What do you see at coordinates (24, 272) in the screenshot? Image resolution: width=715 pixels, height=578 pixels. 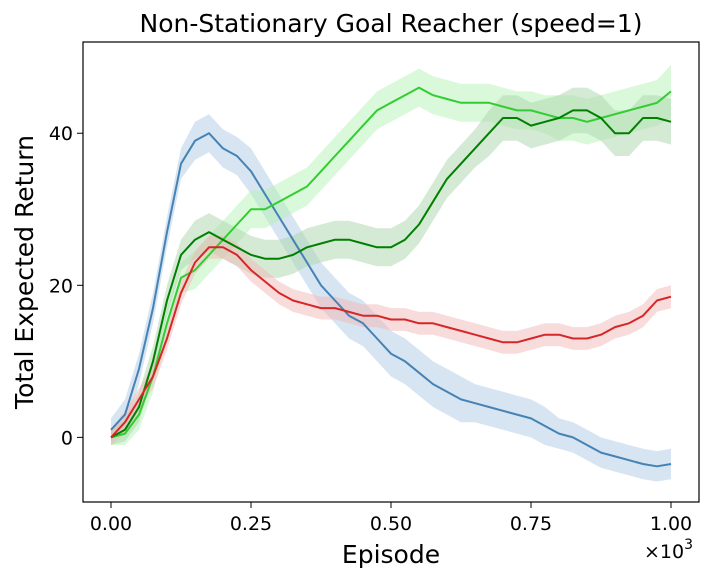 I see `y-axis-label: Total Expected Return` at bounding box center [24, 272].